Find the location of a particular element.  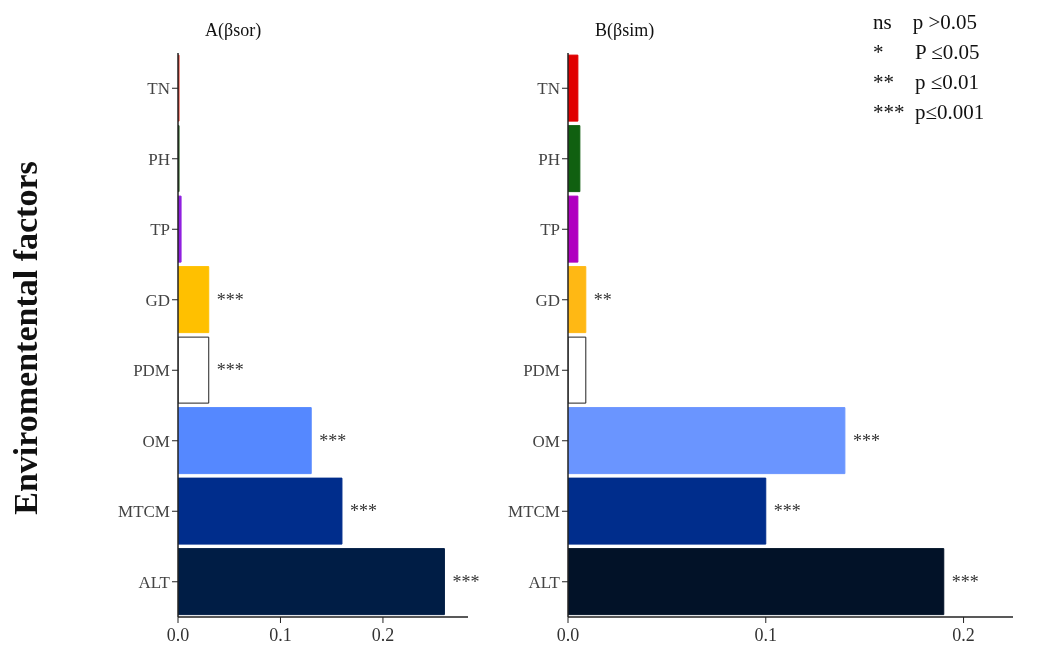

data-label: ** is located at coordinates (602, 299).